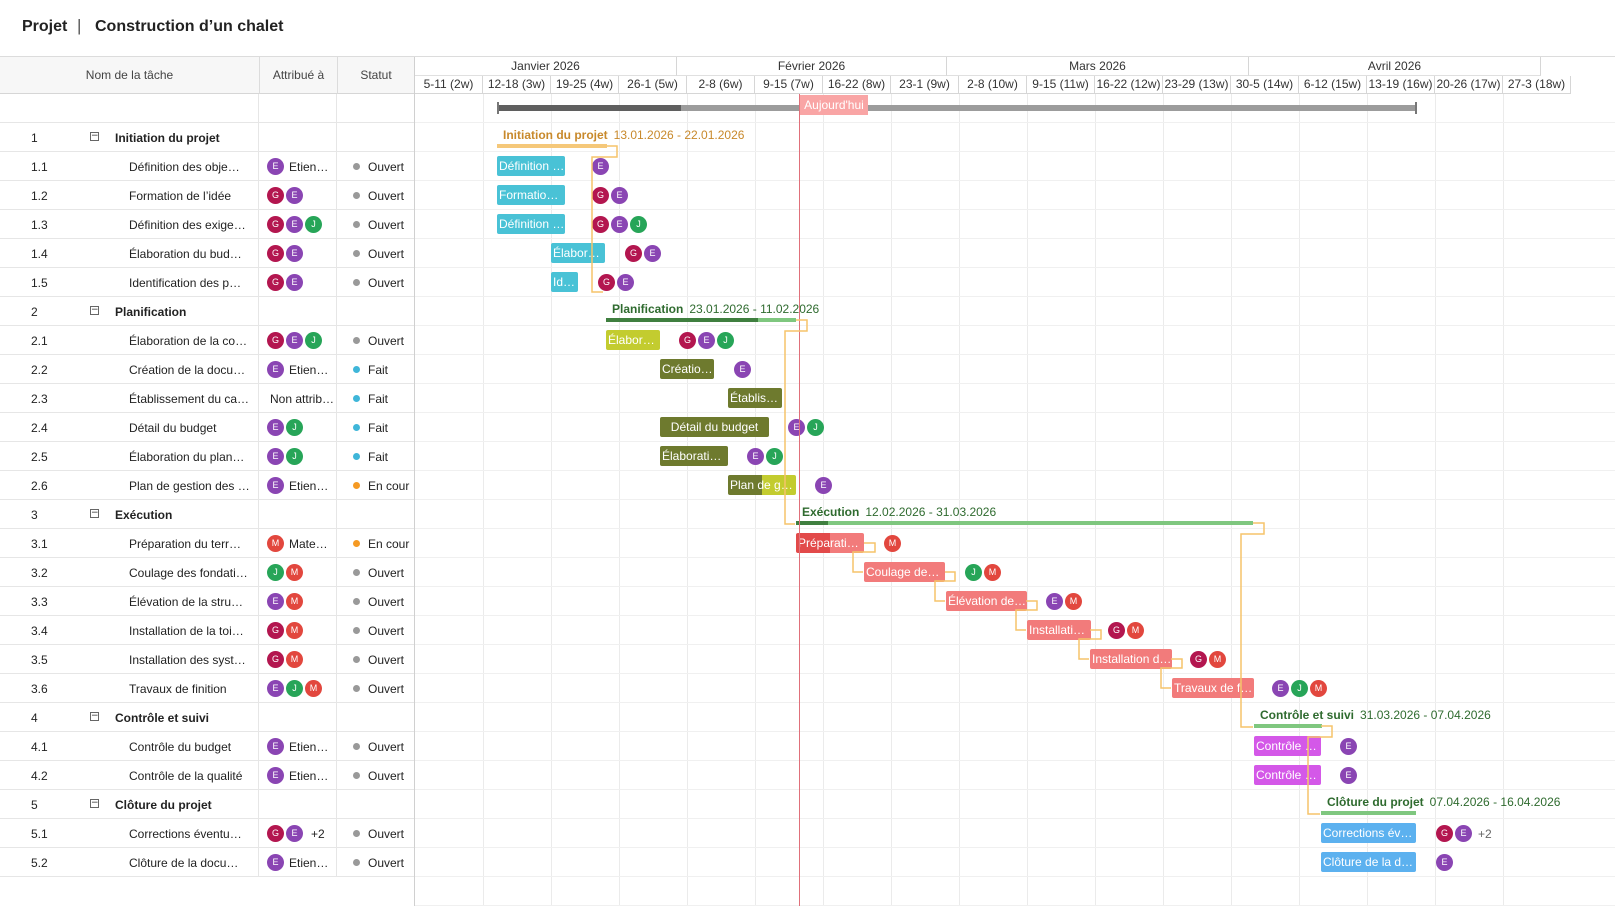 The height and width of the screenshot is (906, 1615). I want to click on column-header-name: Nom de la tâche, so click(130, 75).